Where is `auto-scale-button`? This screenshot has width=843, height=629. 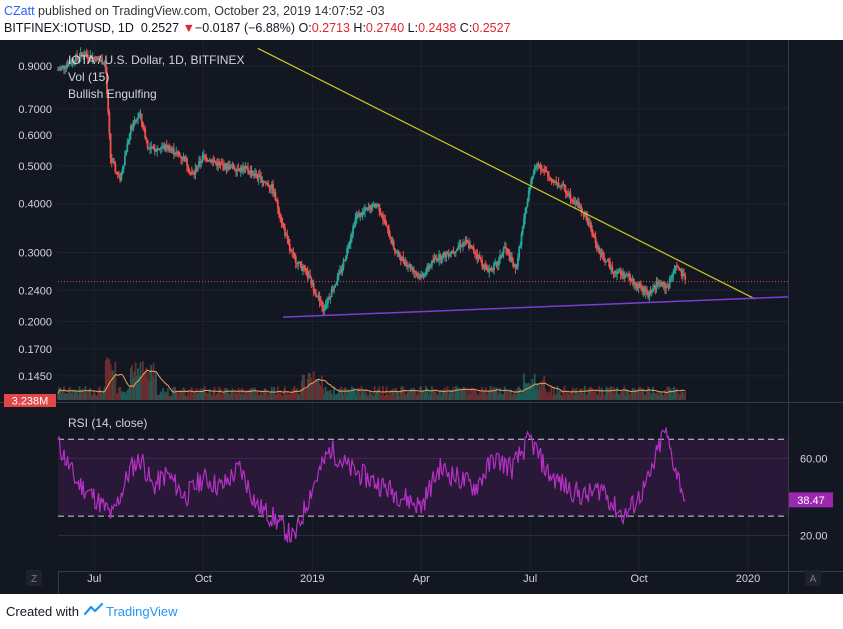 auto-scale-button is located at coordinates (813, 578).